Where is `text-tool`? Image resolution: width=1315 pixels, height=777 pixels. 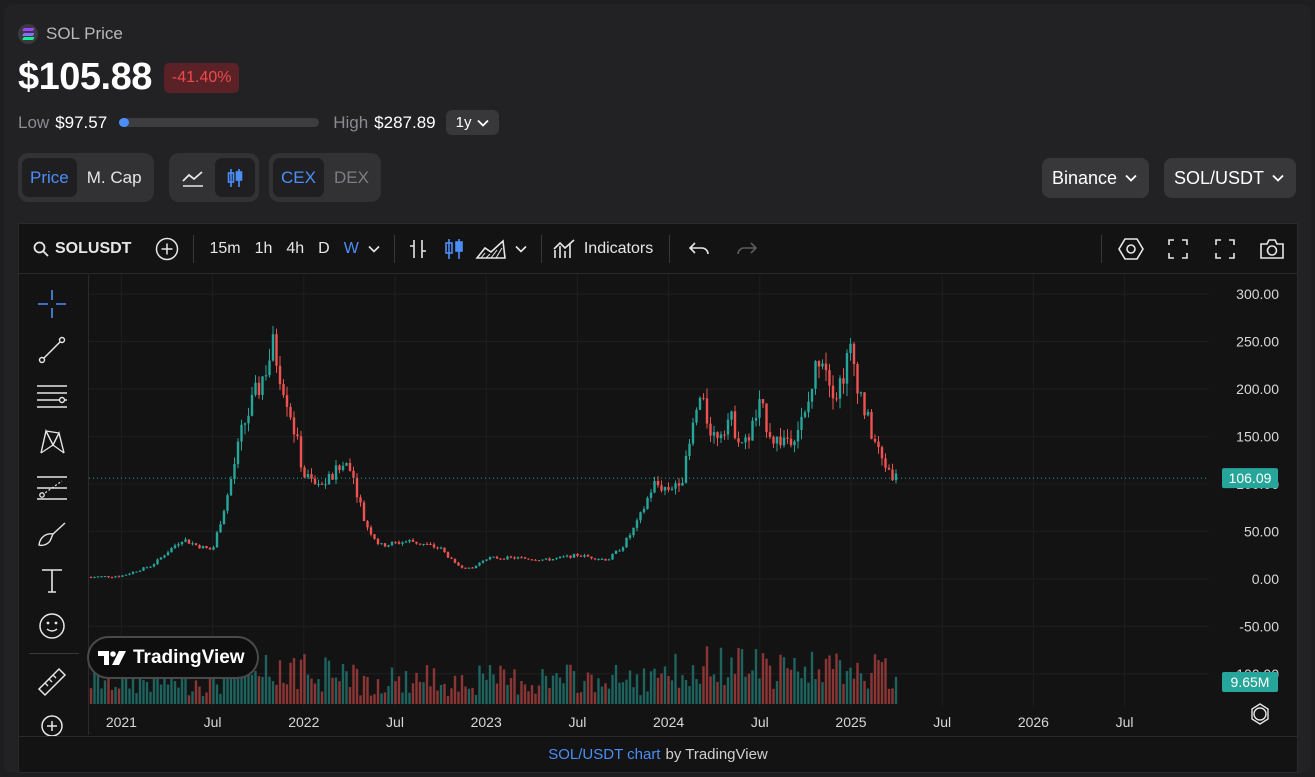 text-tool is located at coordinates (52, 580).